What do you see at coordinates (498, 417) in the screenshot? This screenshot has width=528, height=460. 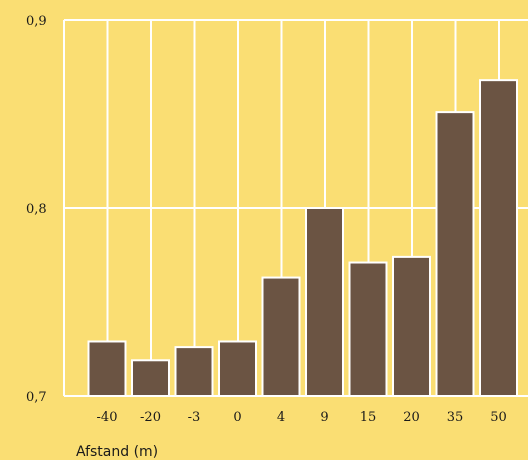 I see `x-tick-label: 50` at bounding box center [498, 417].